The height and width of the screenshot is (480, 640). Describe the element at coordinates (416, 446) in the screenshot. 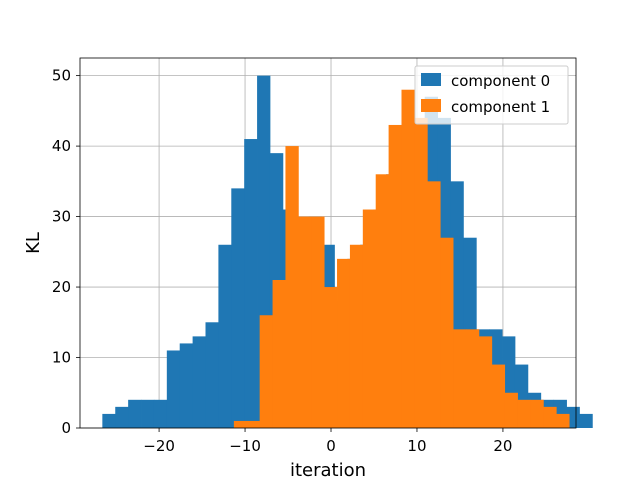

I see `x-tick-label: 10` at that location.